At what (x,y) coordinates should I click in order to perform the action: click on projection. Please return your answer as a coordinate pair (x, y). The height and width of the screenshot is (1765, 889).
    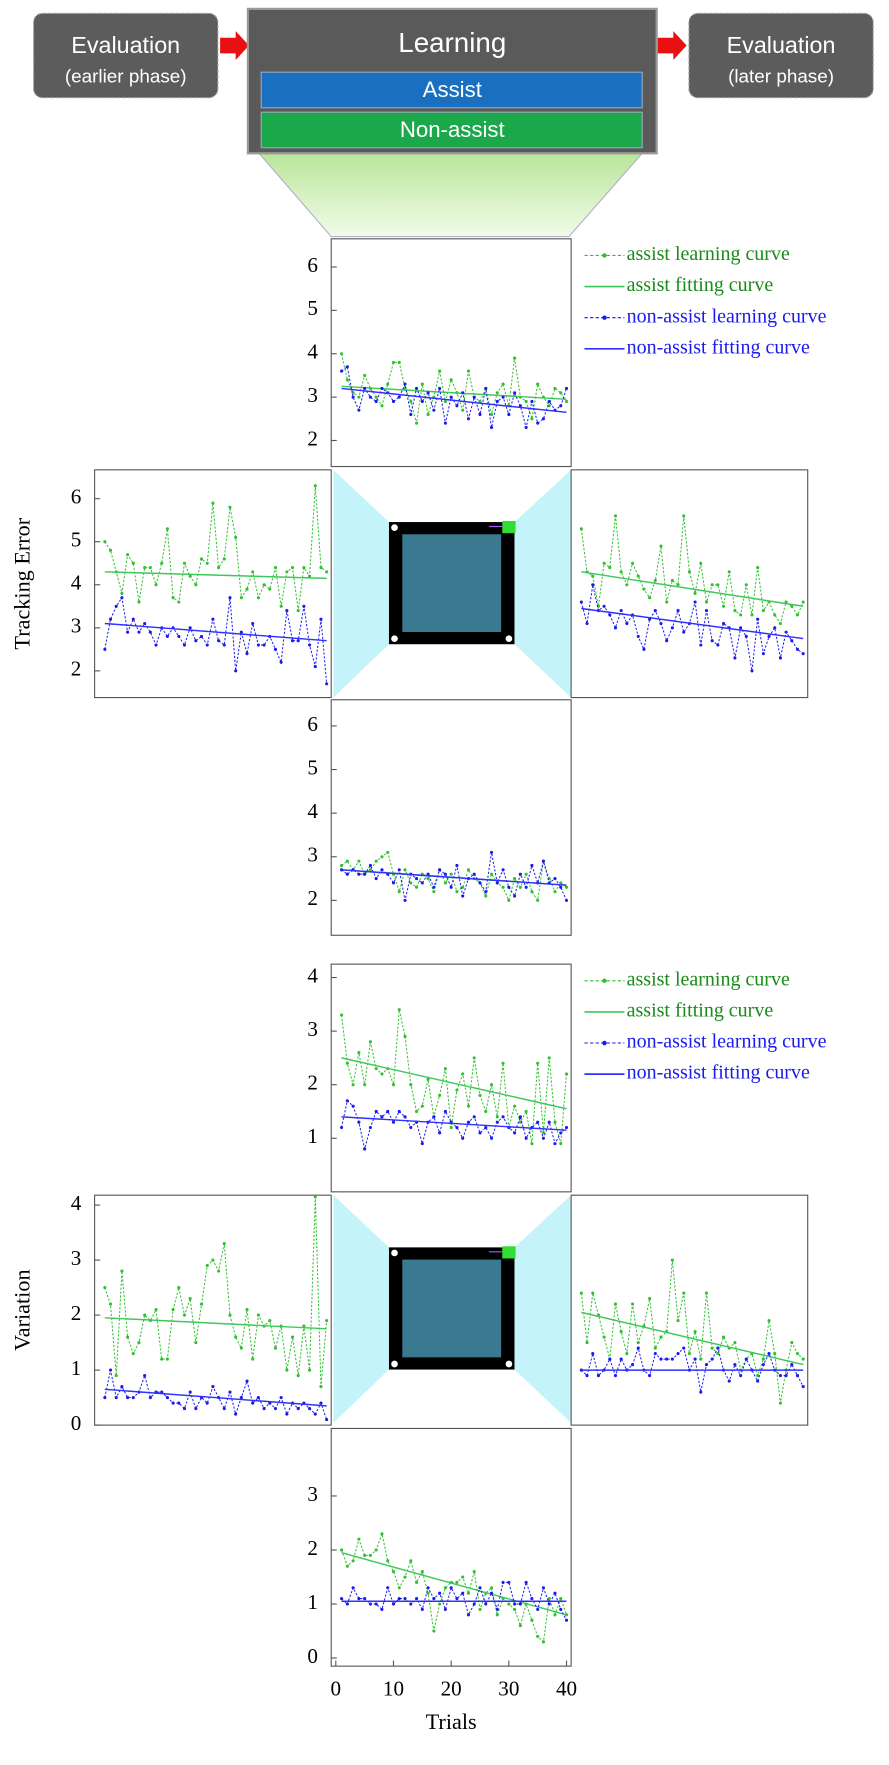
    Looking at the image, I should click on (361, 1309).